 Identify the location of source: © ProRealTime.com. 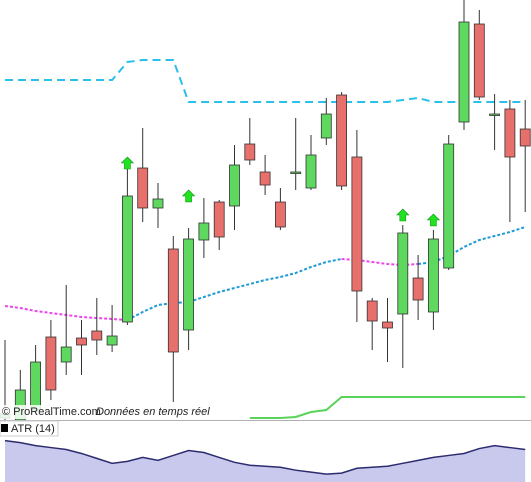
(51, 412).